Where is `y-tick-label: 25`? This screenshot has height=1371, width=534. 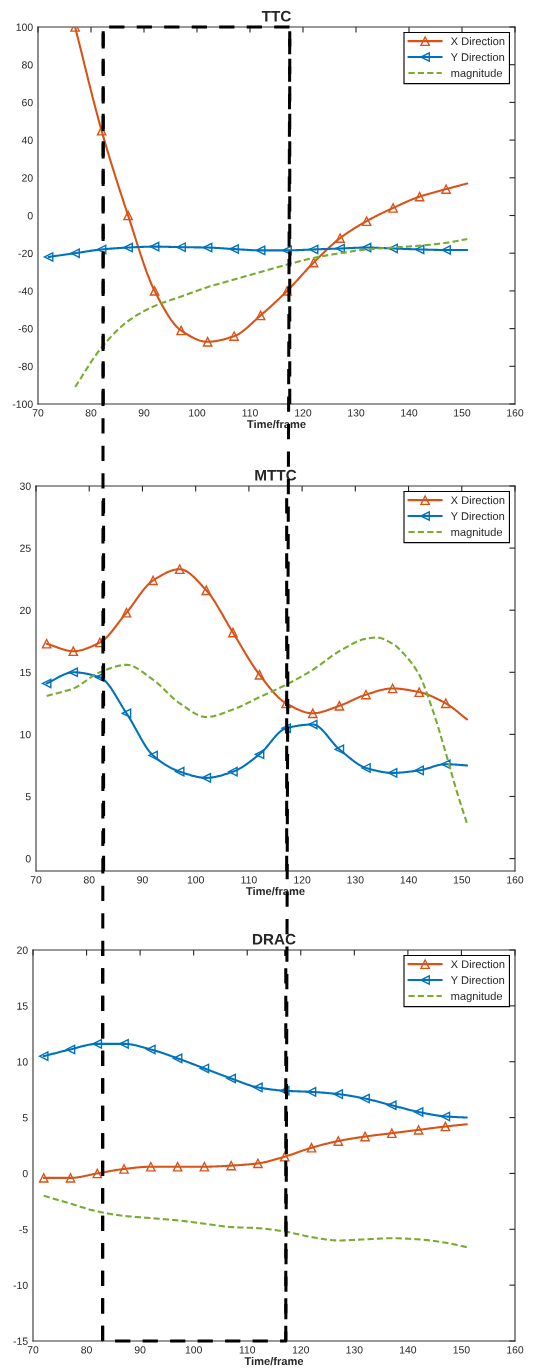
y-tick-label: 25 is located at coordinates (25, 548).